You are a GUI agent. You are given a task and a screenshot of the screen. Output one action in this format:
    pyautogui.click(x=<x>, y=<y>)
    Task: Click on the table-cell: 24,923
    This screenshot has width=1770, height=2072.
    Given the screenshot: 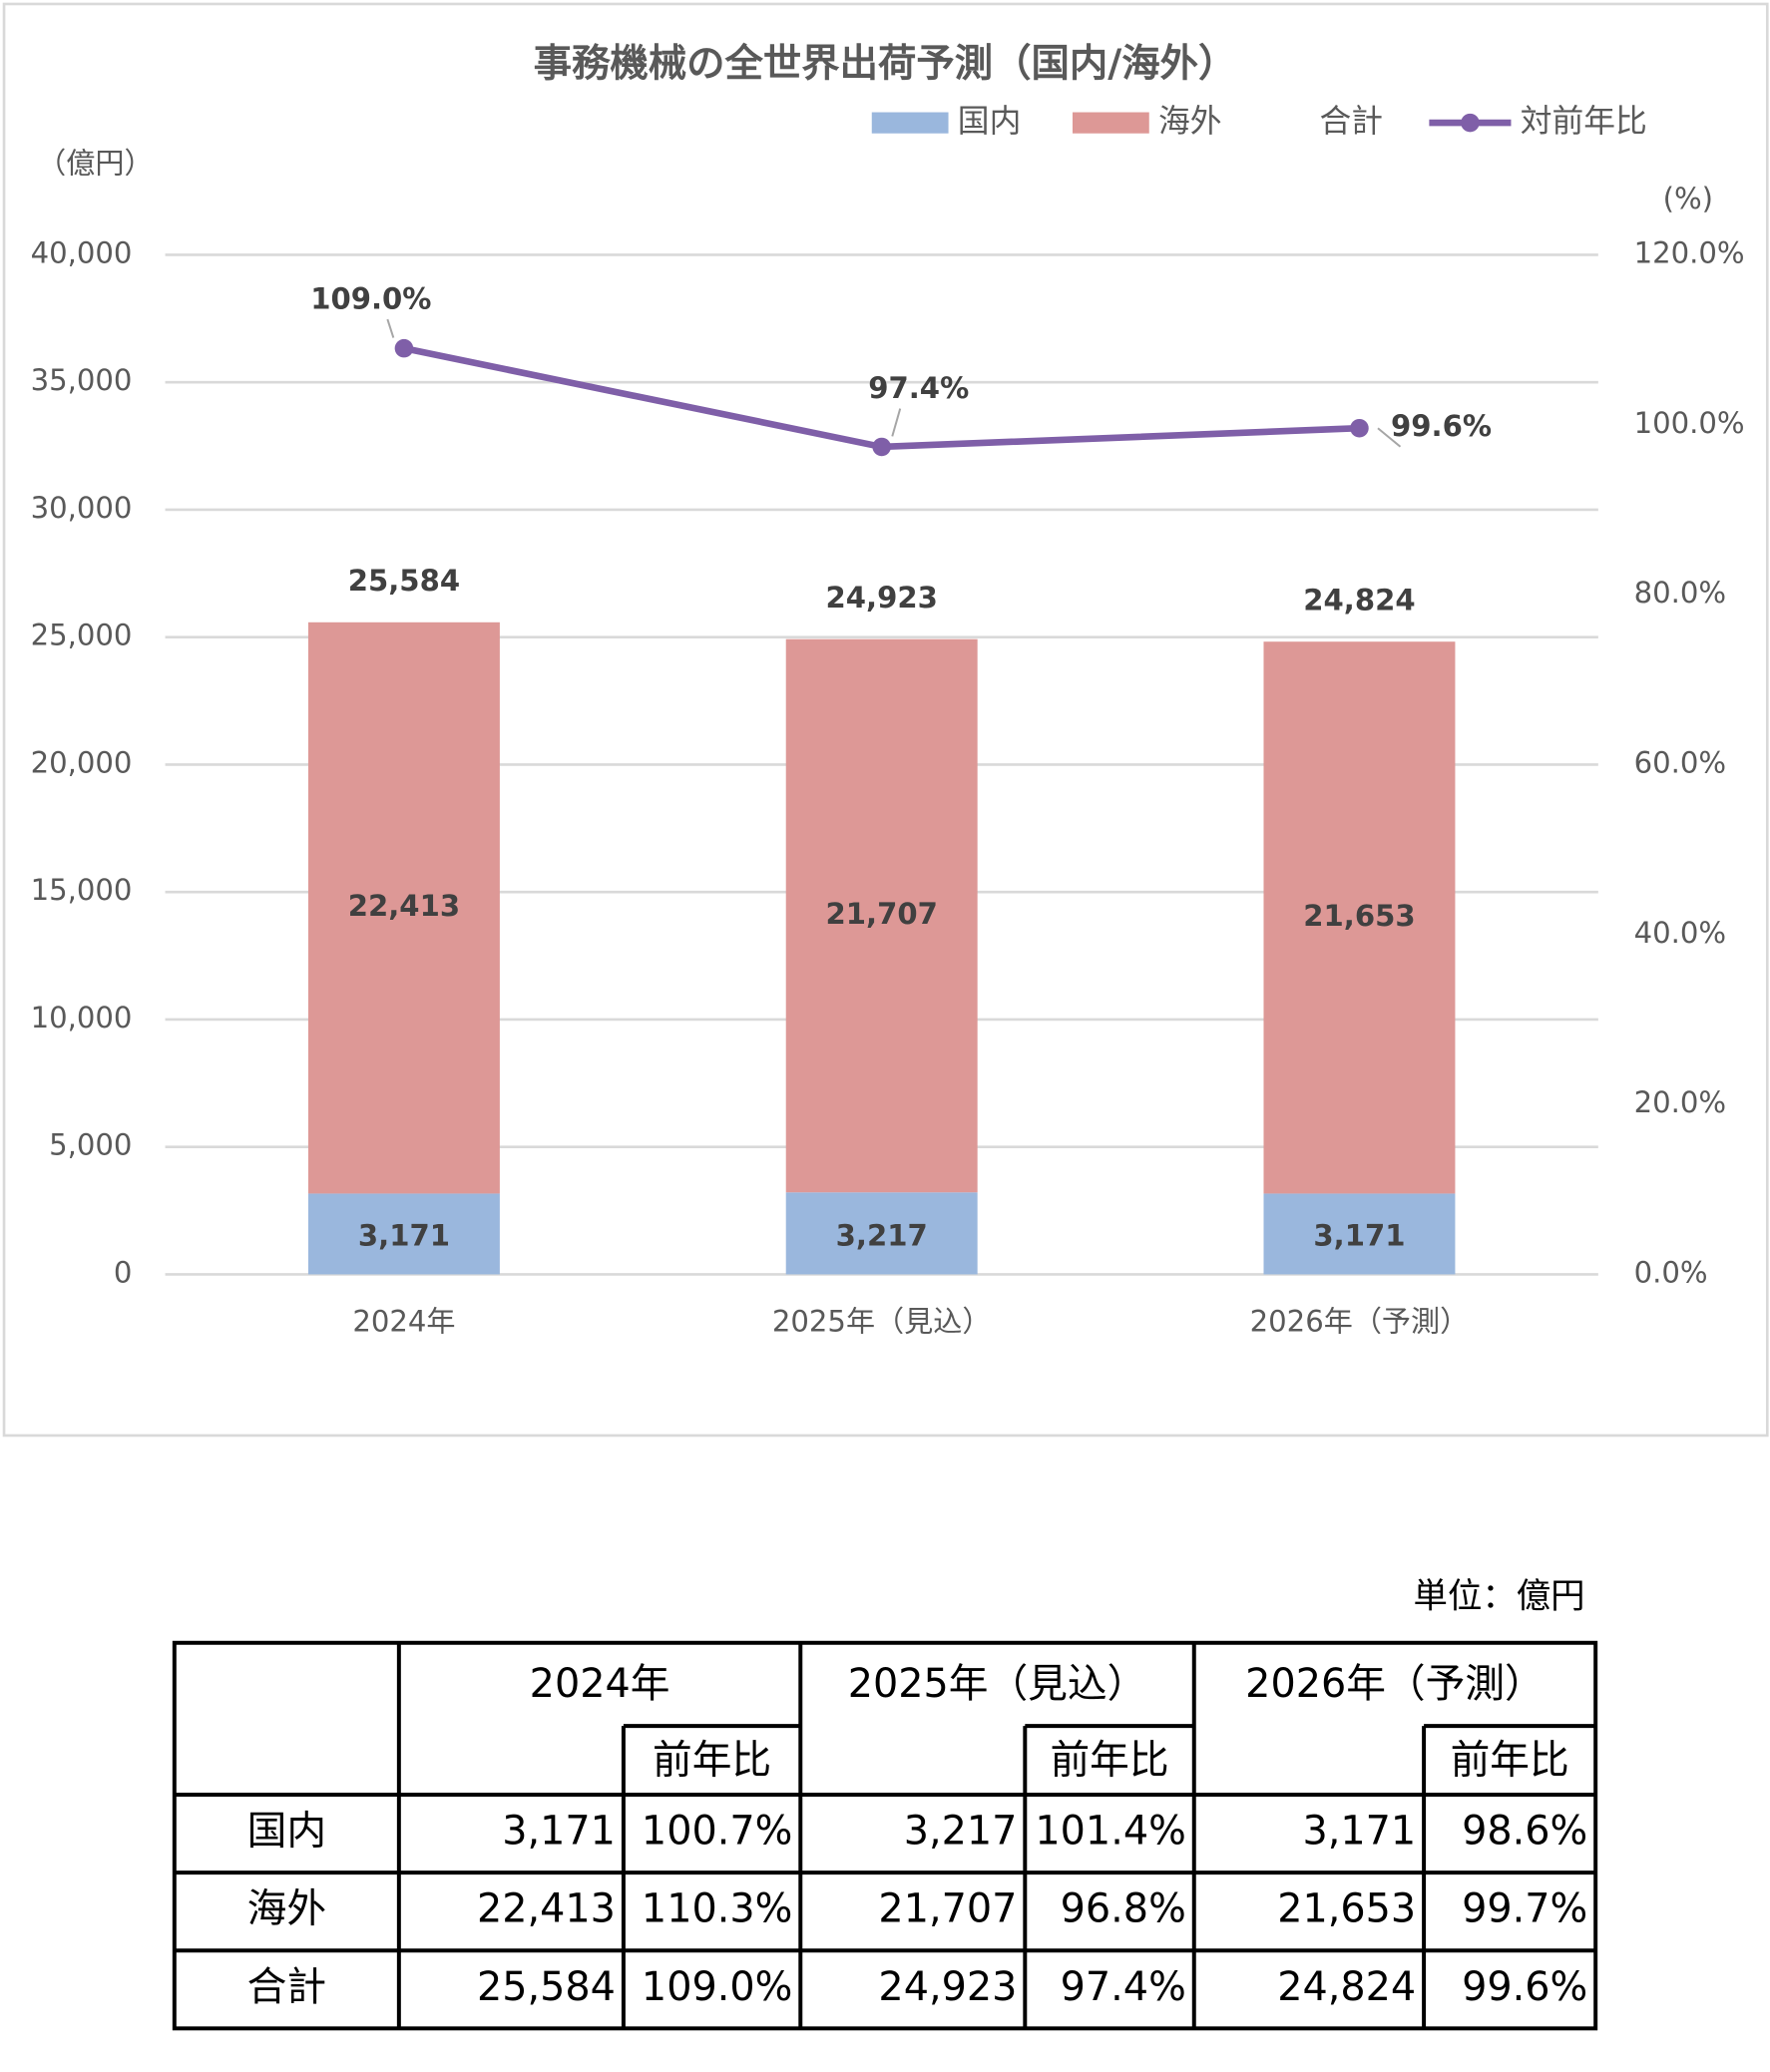 What is the action you would take?
    pyautogui.click(x=947, y=1987)
    